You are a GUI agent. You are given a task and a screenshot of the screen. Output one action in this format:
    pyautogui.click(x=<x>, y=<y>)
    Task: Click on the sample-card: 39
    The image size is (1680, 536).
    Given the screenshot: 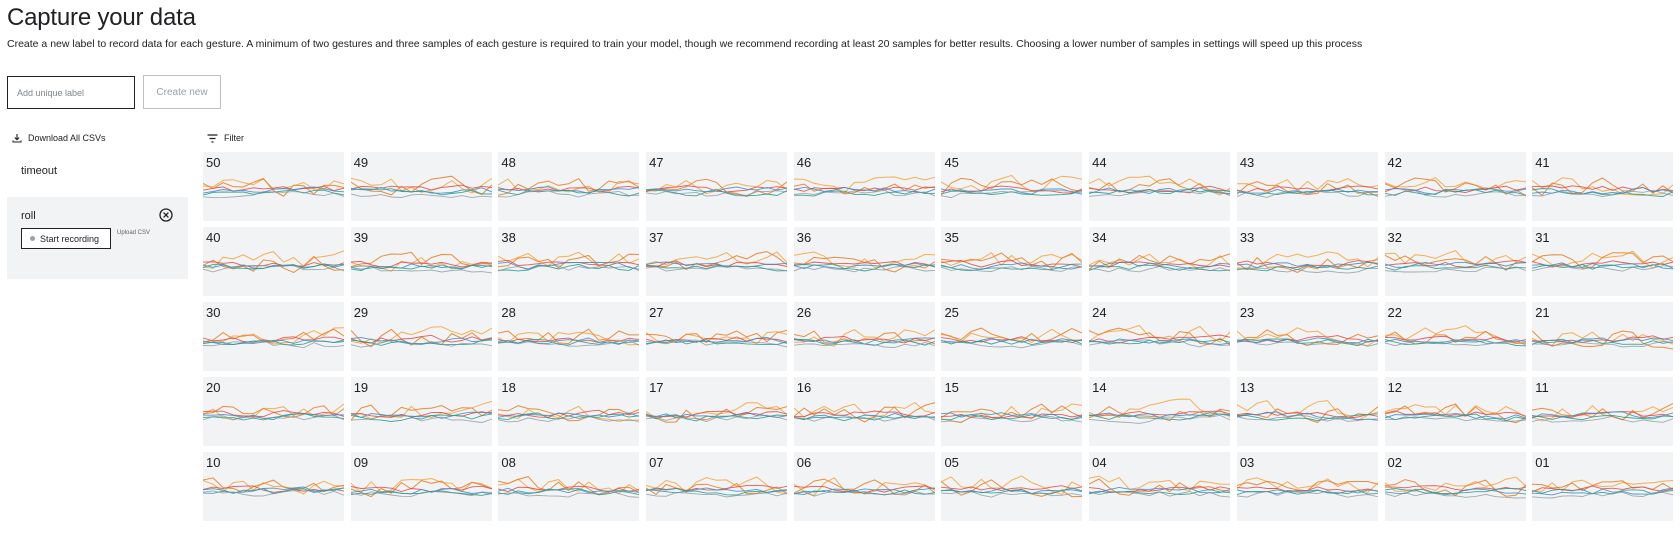 What is the action you would take?
    pyautogui.click(x=421, y=261)
    